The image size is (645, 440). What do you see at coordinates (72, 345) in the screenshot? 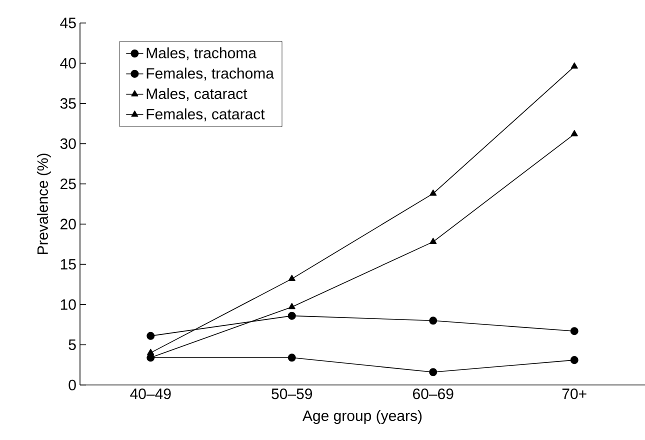
I see `y-tick-label: 5` at bounding box center [72, 345].